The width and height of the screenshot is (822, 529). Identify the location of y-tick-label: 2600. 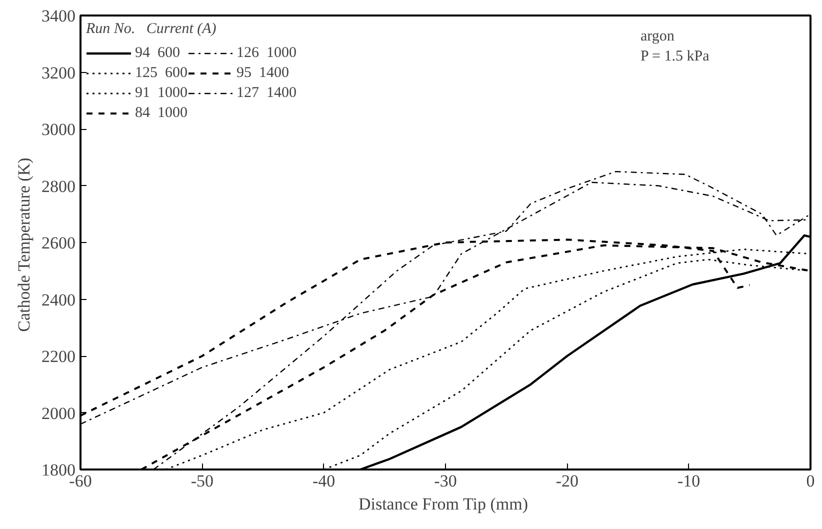
(59, 243).